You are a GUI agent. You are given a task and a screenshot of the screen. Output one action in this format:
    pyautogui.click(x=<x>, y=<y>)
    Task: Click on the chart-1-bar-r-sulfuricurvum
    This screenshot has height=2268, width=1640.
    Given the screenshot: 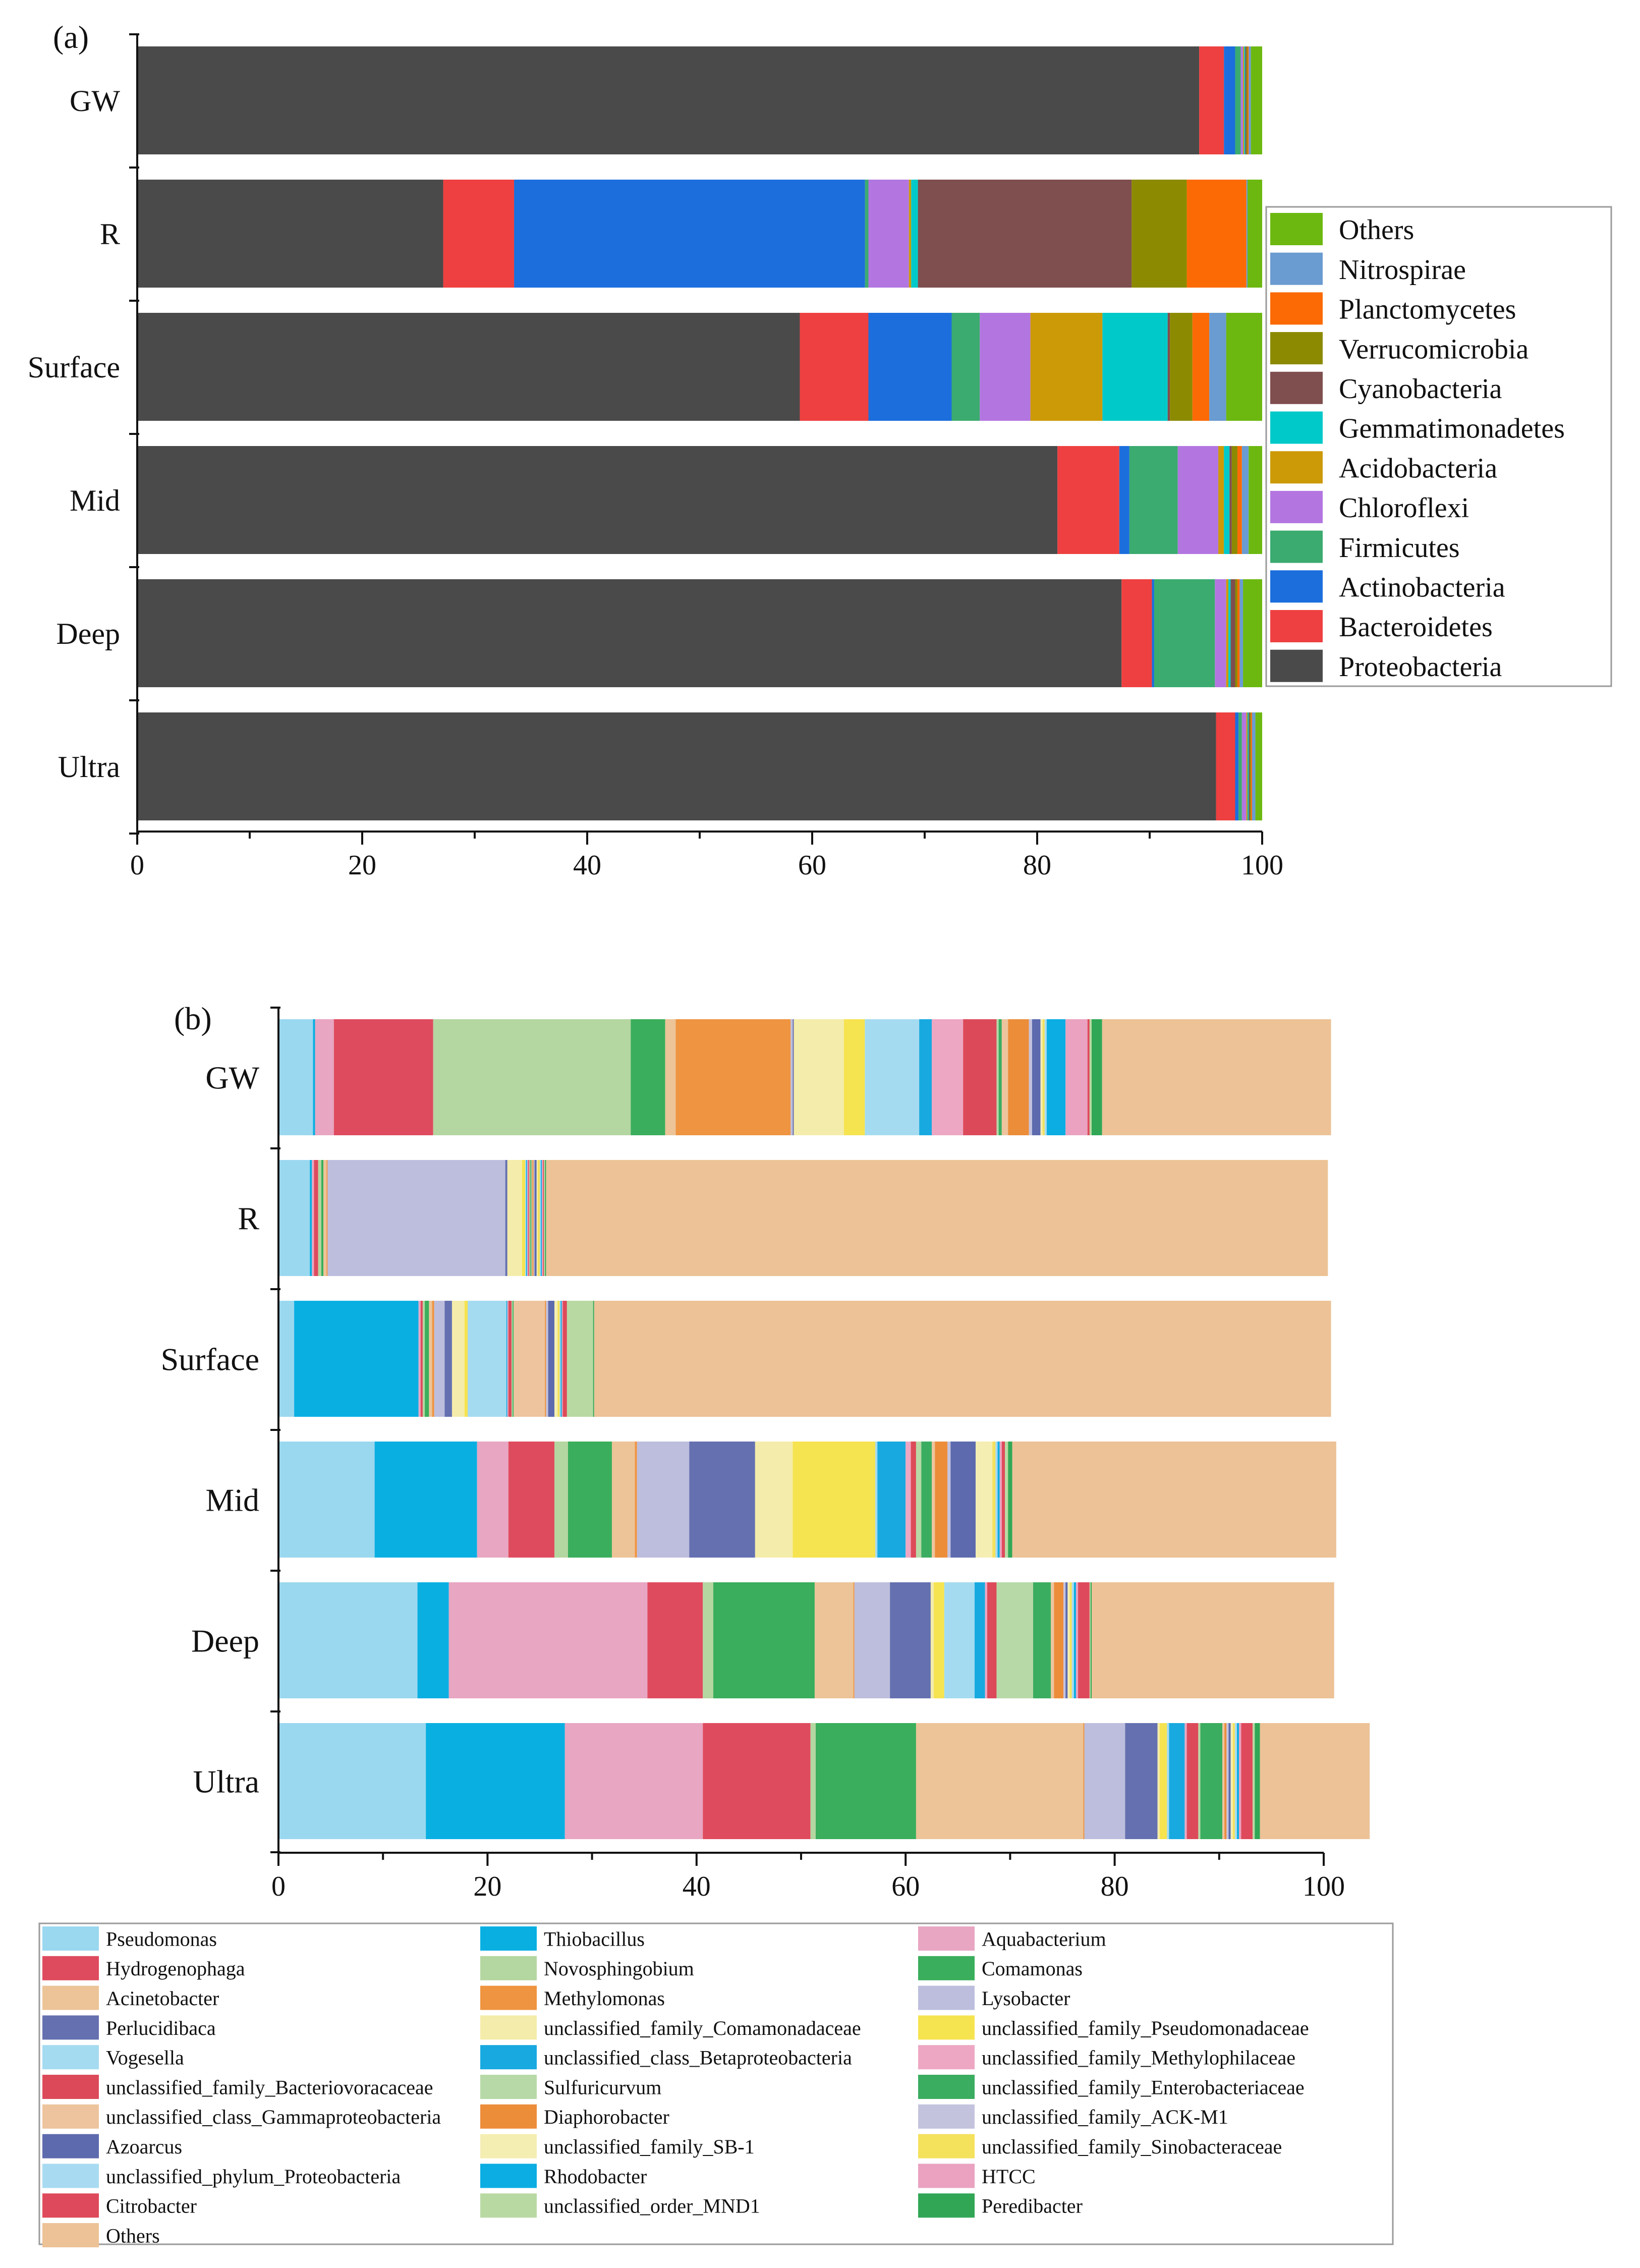 What is the action you would take?
    pyautogui.click(x=530, y=1218)
    